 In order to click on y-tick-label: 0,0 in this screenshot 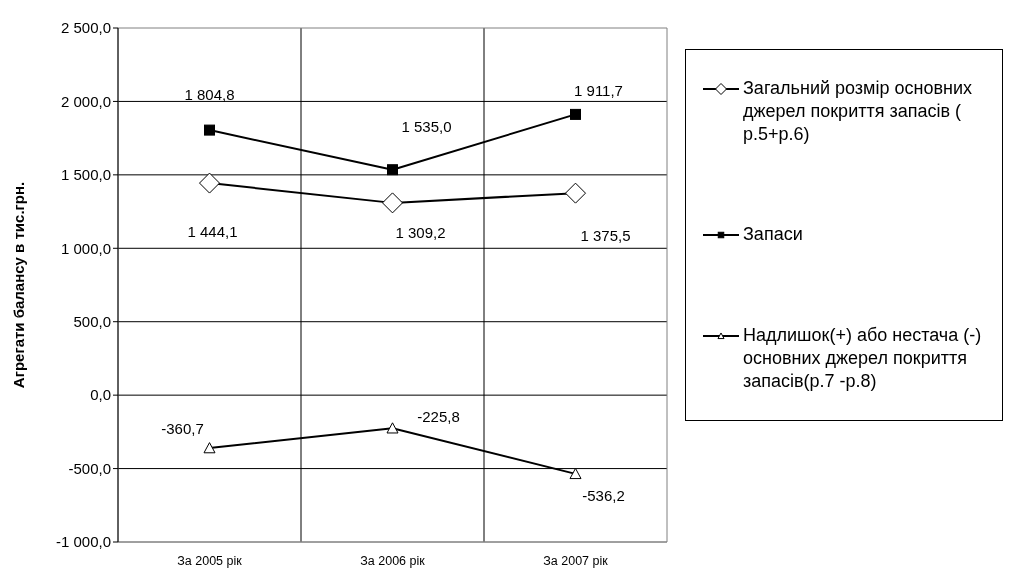, I will do `click(100, 395)`.